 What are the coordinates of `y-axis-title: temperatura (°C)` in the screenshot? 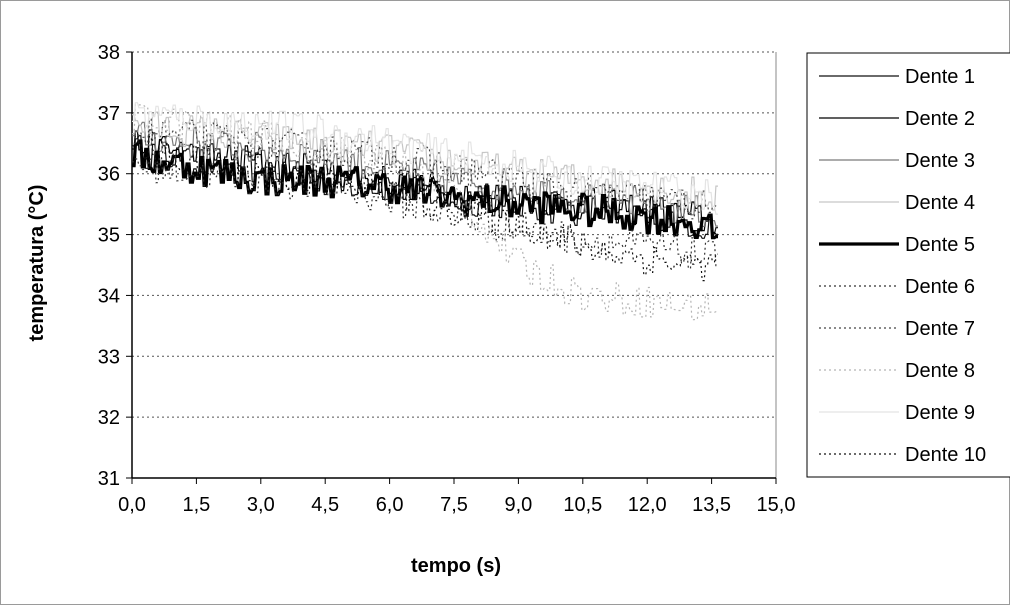 It's located at (37, 263).